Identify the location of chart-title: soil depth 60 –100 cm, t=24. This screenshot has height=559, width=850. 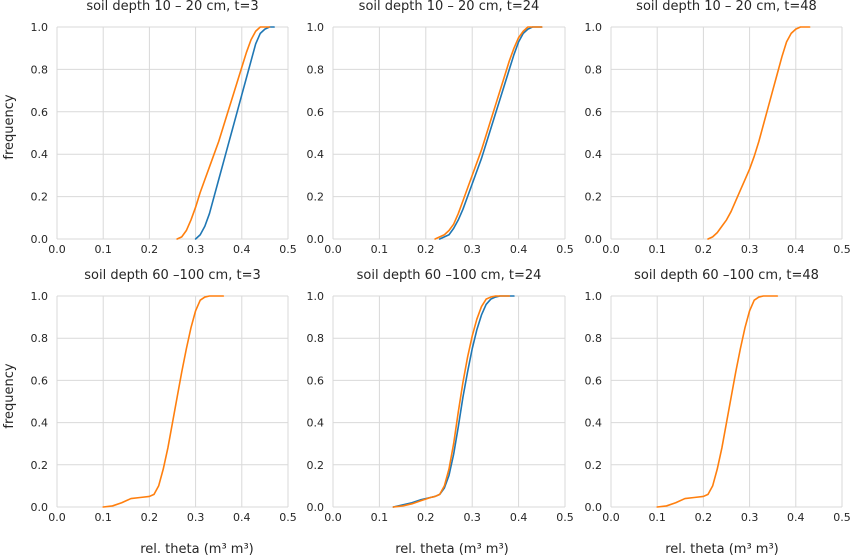
(449, 275).